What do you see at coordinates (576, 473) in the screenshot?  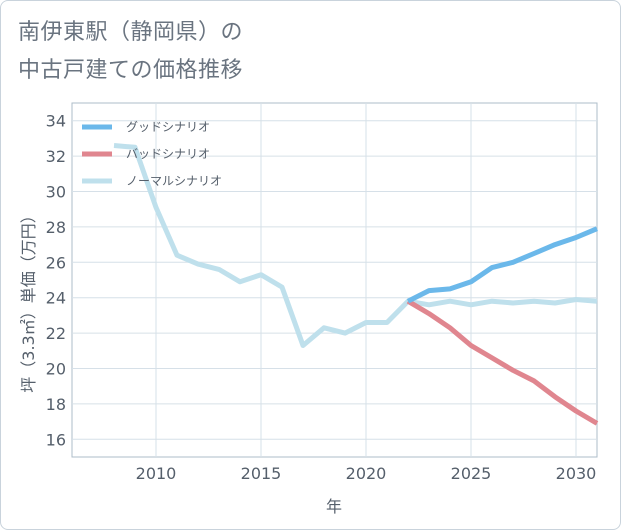 I see `x-tick-label: 2030` at bounding box center [576, 473].